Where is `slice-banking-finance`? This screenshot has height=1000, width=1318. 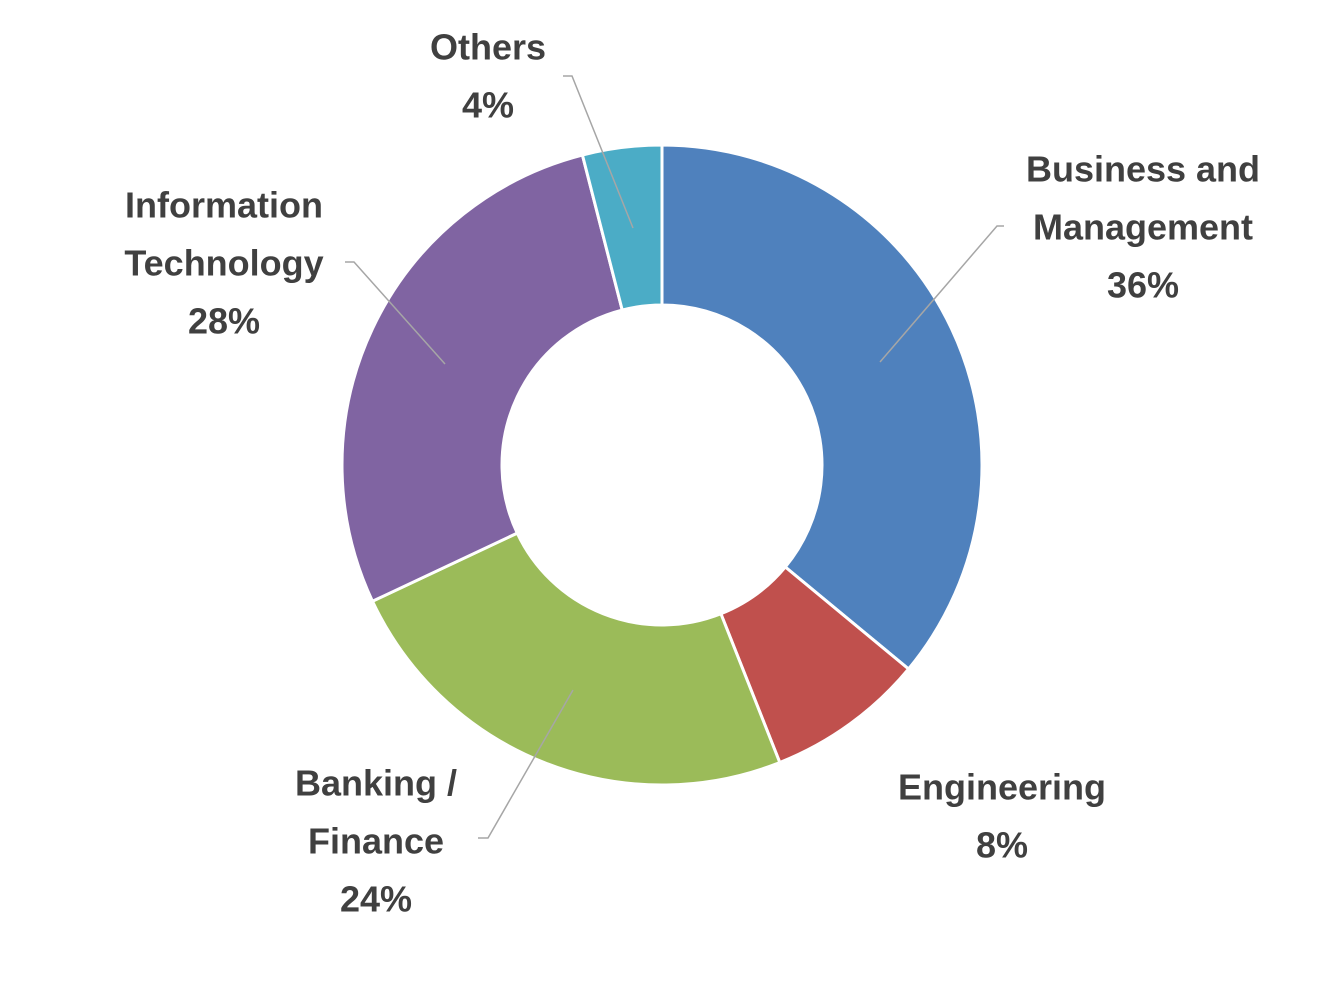
slice-banking-finance is located at coordinates (576, 659).